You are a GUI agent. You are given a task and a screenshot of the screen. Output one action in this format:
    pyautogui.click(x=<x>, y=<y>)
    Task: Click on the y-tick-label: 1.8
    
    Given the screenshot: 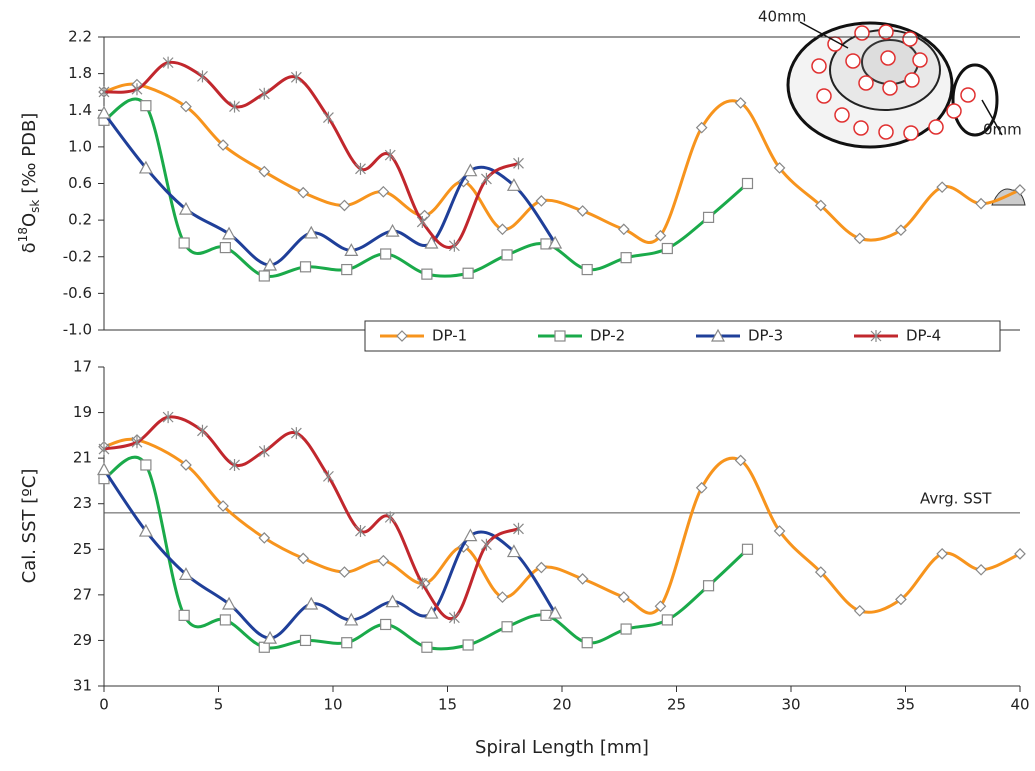 What is the action you would take?
    pyautogui.click(x=80, y=73)
    